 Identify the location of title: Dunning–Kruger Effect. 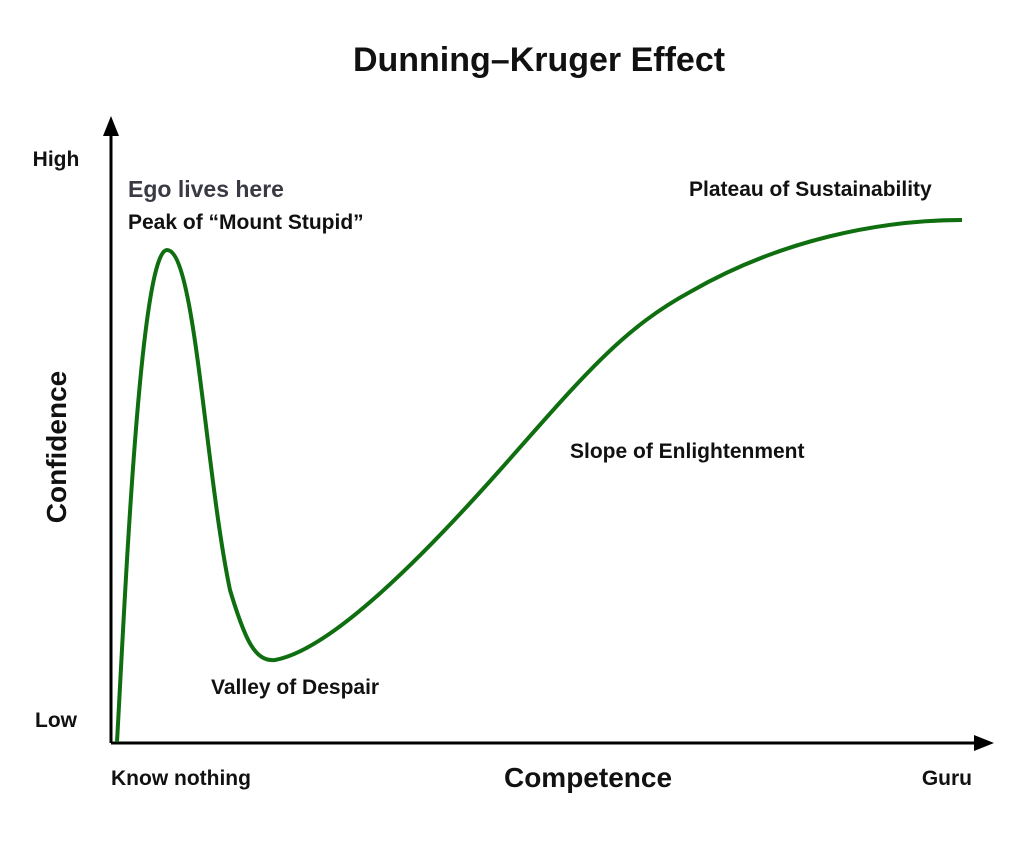
(539, 60).